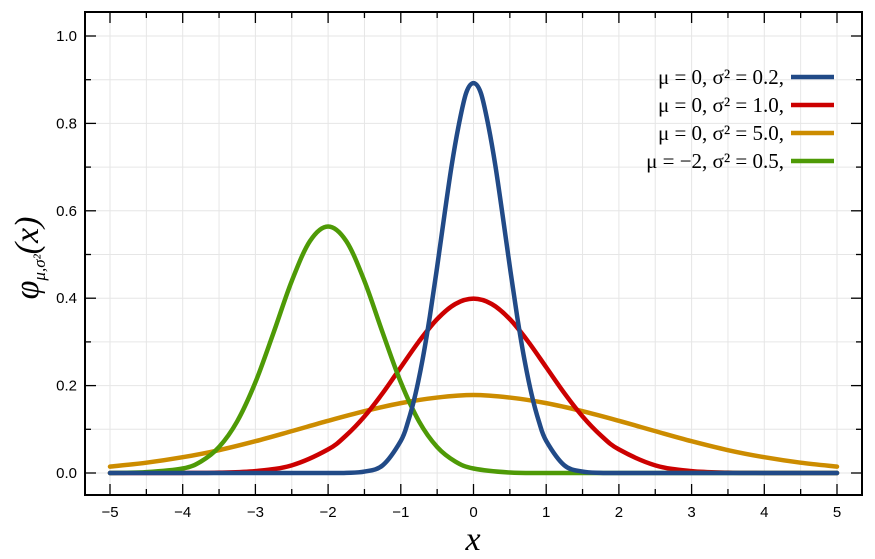 The image size is (875, 559). I want to click on y-axis-title: φμ,σ²(x), so click(29, 258).